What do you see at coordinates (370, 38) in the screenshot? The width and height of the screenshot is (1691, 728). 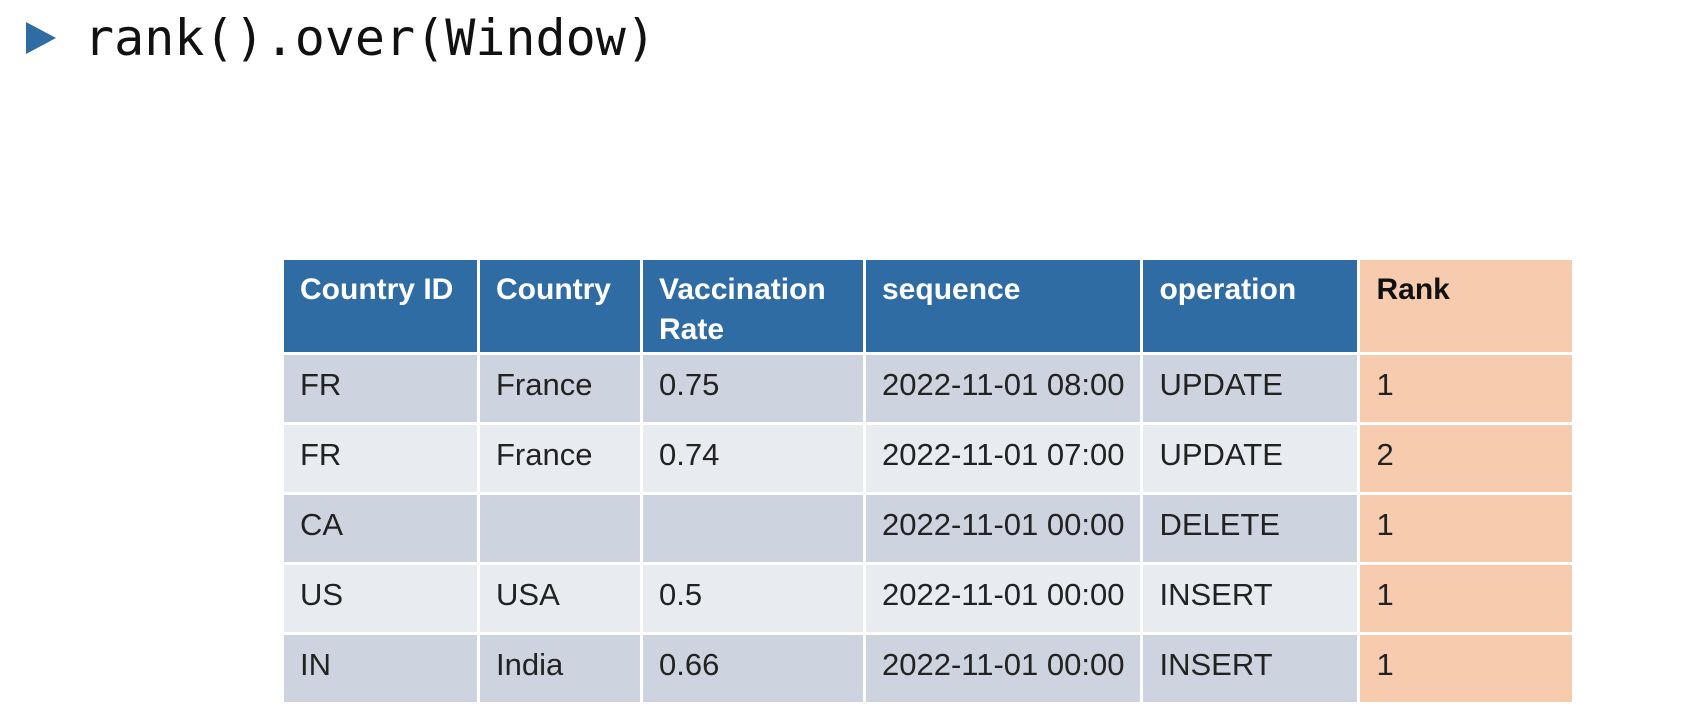 I see `title-code-text: rank().over(Window)` at bounding box center [370, 38].